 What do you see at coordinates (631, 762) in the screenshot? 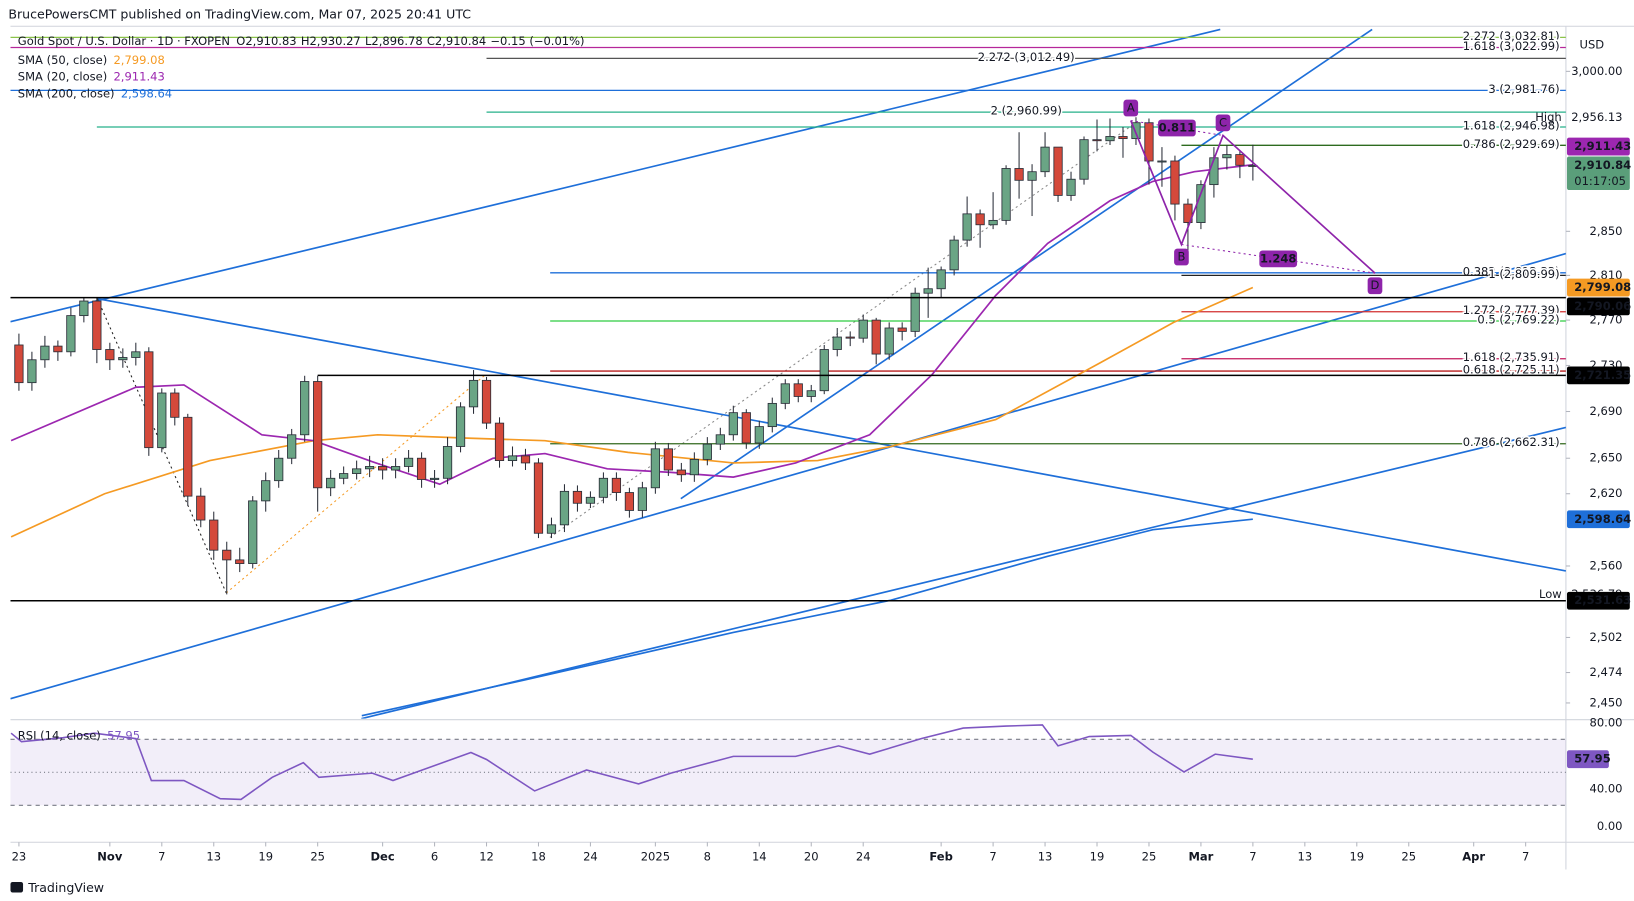
I see `rsi-line` at bounding box center [631, 762].